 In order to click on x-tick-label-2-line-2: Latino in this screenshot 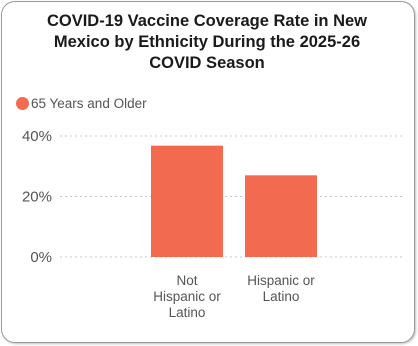, I will do `click(281, 296)`.